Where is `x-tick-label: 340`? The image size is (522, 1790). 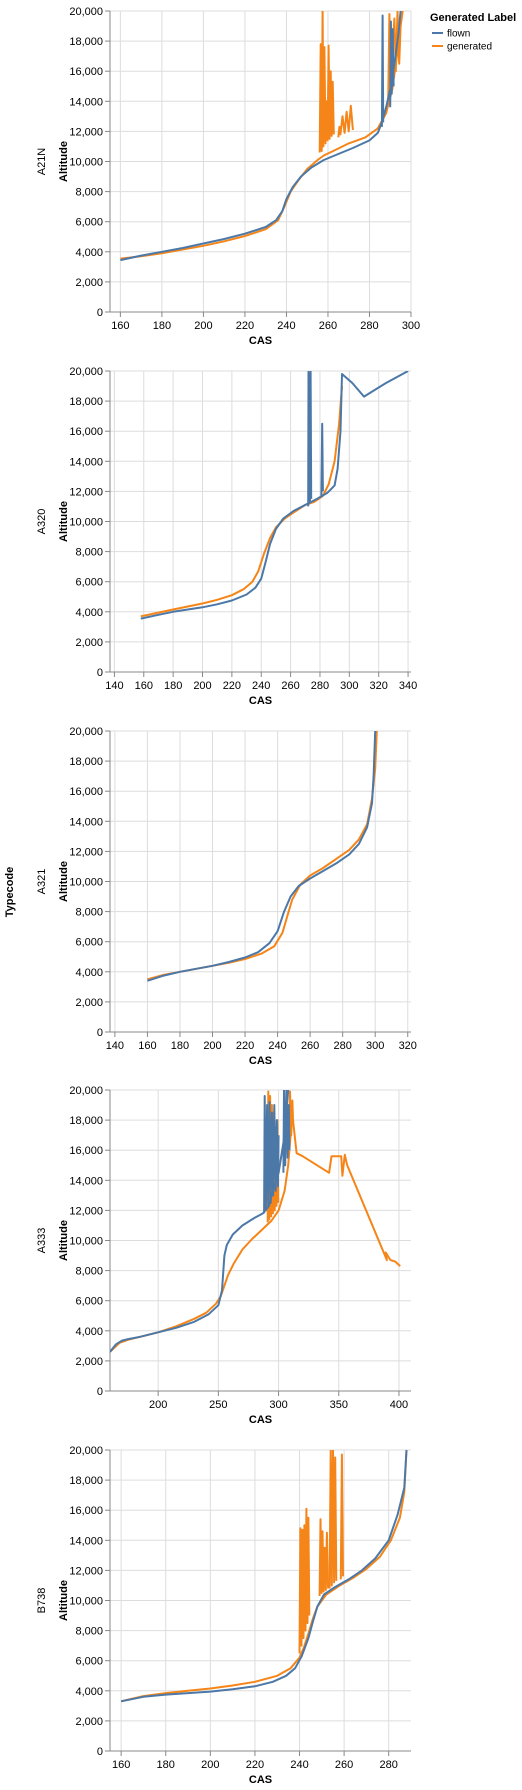
x-tick-label: 340 is located at coordinates (408, 686).